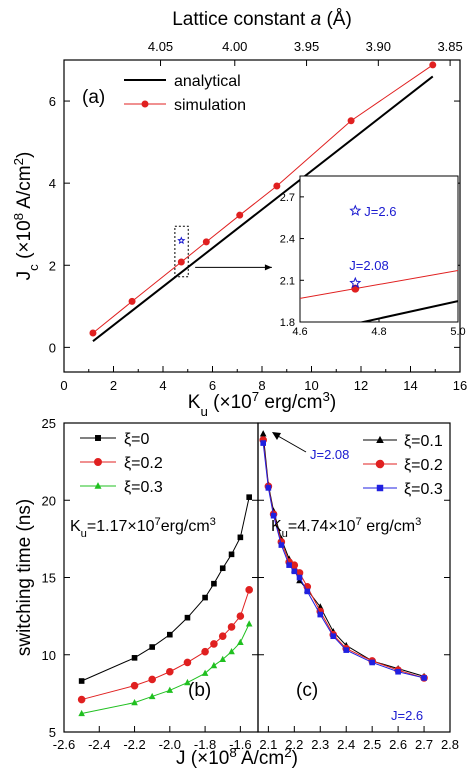 The height and width of the screenshot is (773, 474). What do you see at coordinates (93, 97) in the screenshot?
I see `panel-label-a: (a)` at bounding box center [93, 97].